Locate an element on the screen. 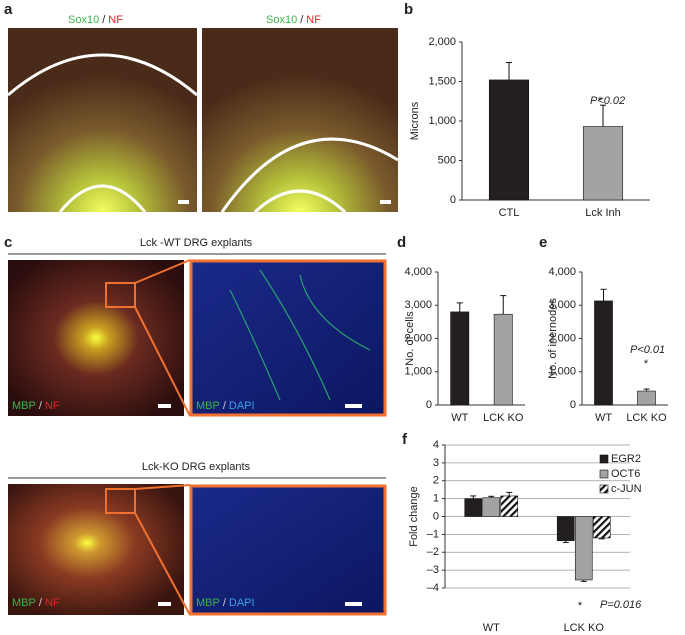 The height and width of the screenshot is (635, 685). x-tick-label: CTL is located at coordinates (509, 213).